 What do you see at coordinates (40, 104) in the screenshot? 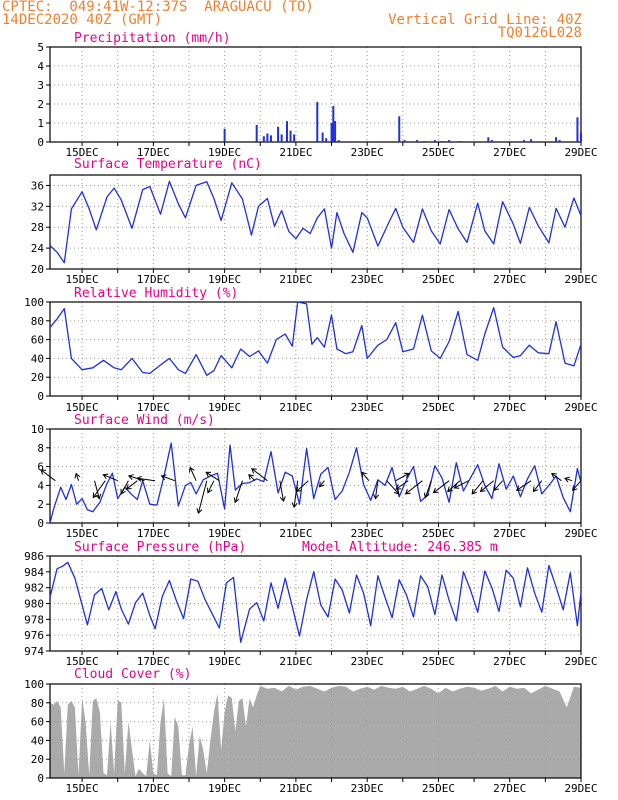
I see `y-tick-label: 2` at bounding box center [40, 104].